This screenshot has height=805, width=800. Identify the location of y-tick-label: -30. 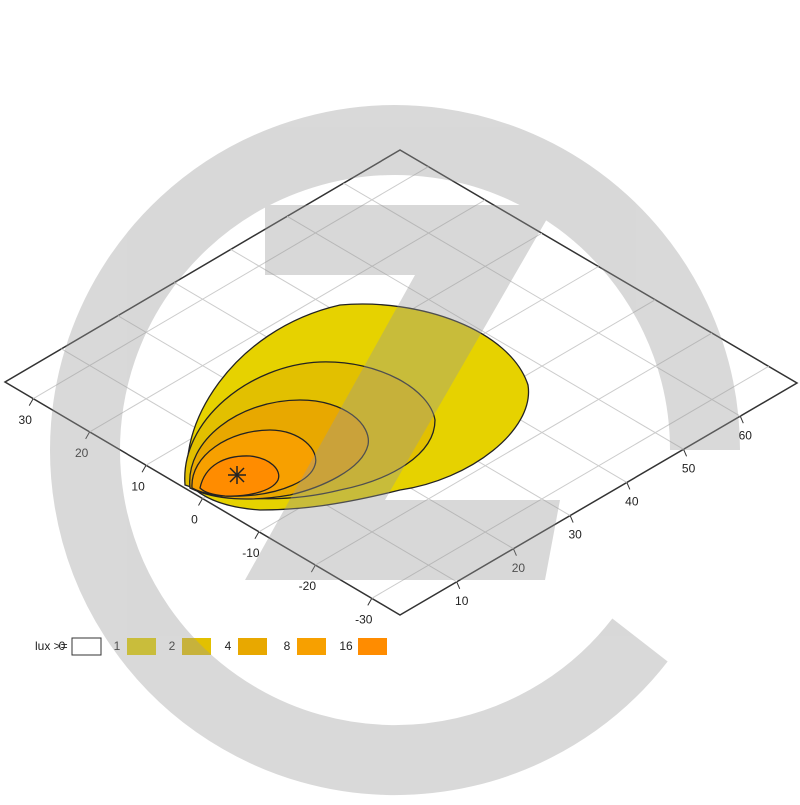
(364, 620).